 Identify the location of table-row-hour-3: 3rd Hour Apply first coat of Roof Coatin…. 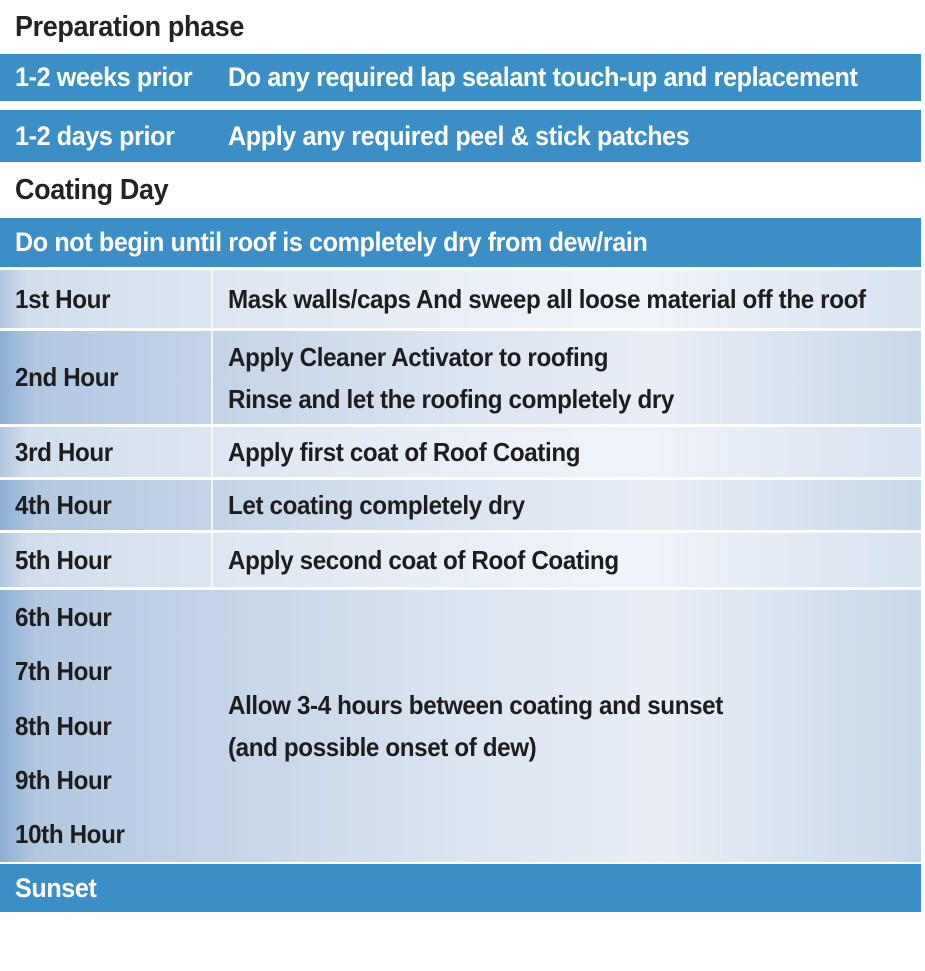
(460, 452).